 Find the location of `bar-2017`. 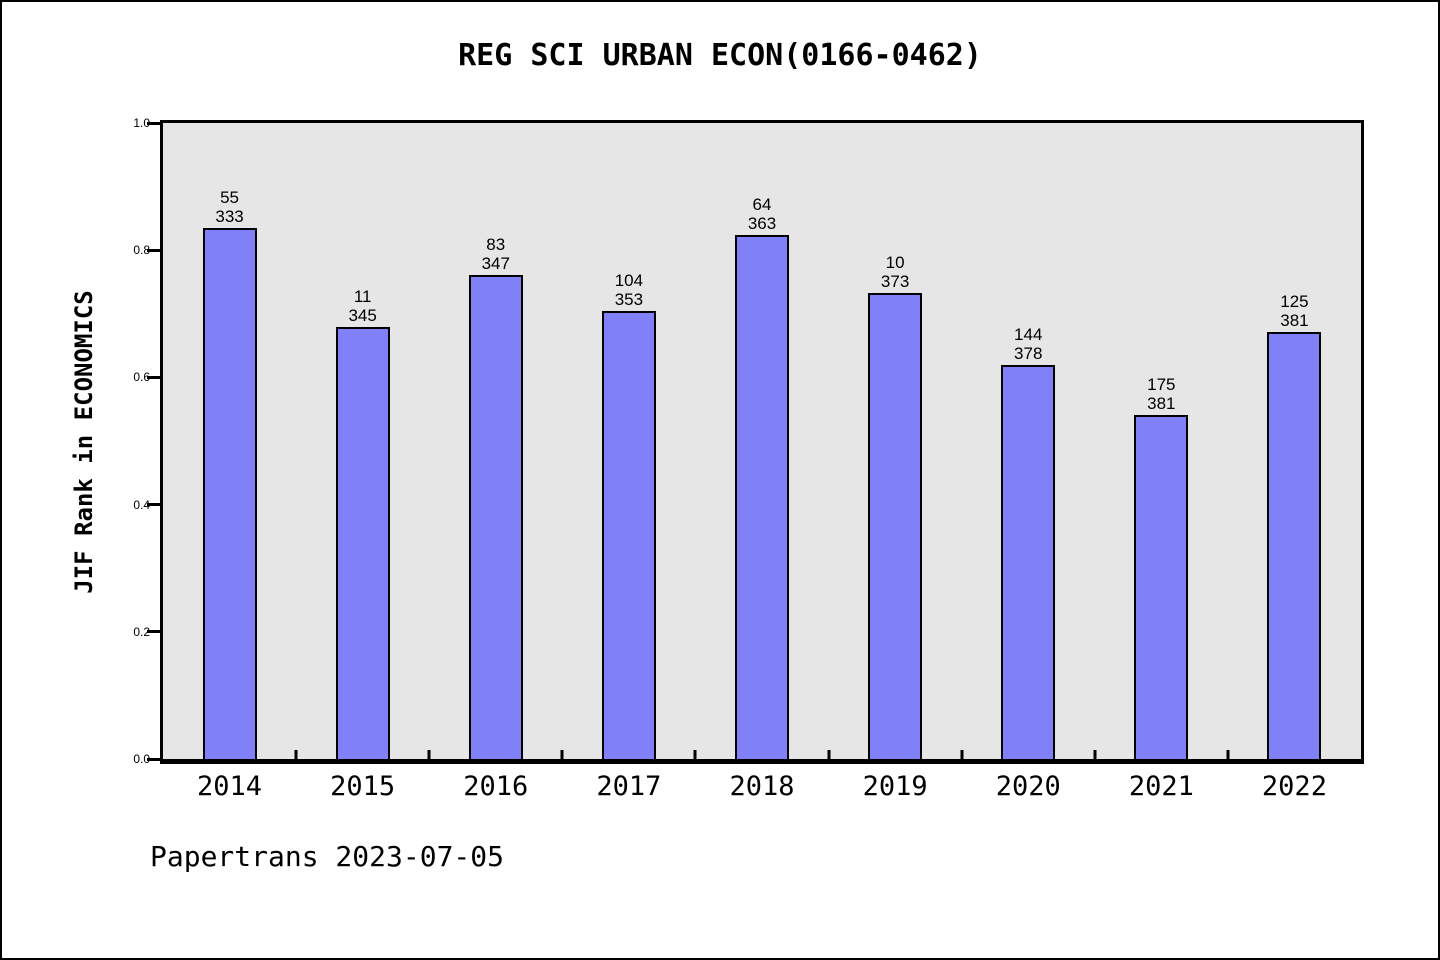

bar-2017 is located at coordinates (628, 534).